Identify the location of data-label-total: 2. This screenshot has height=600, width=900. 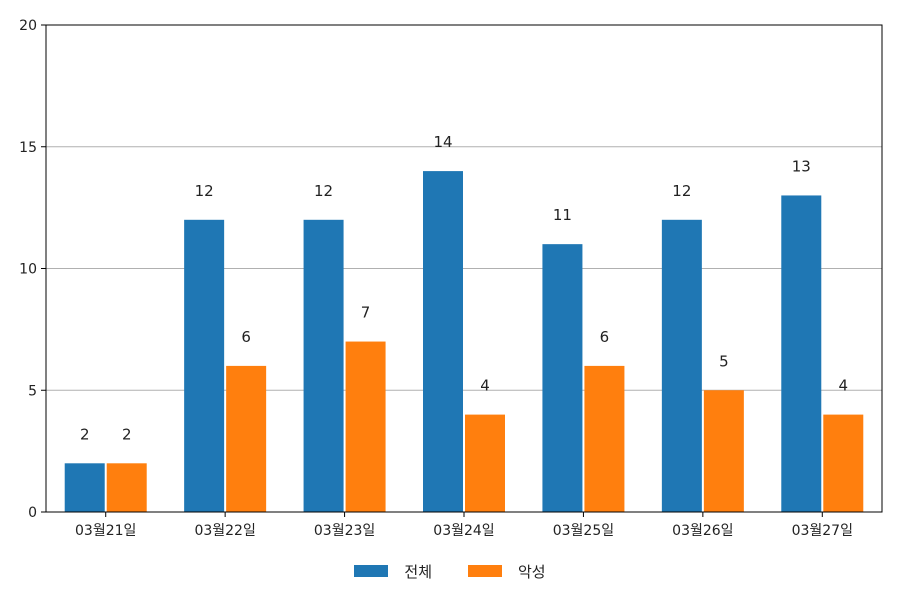
(85, 434).